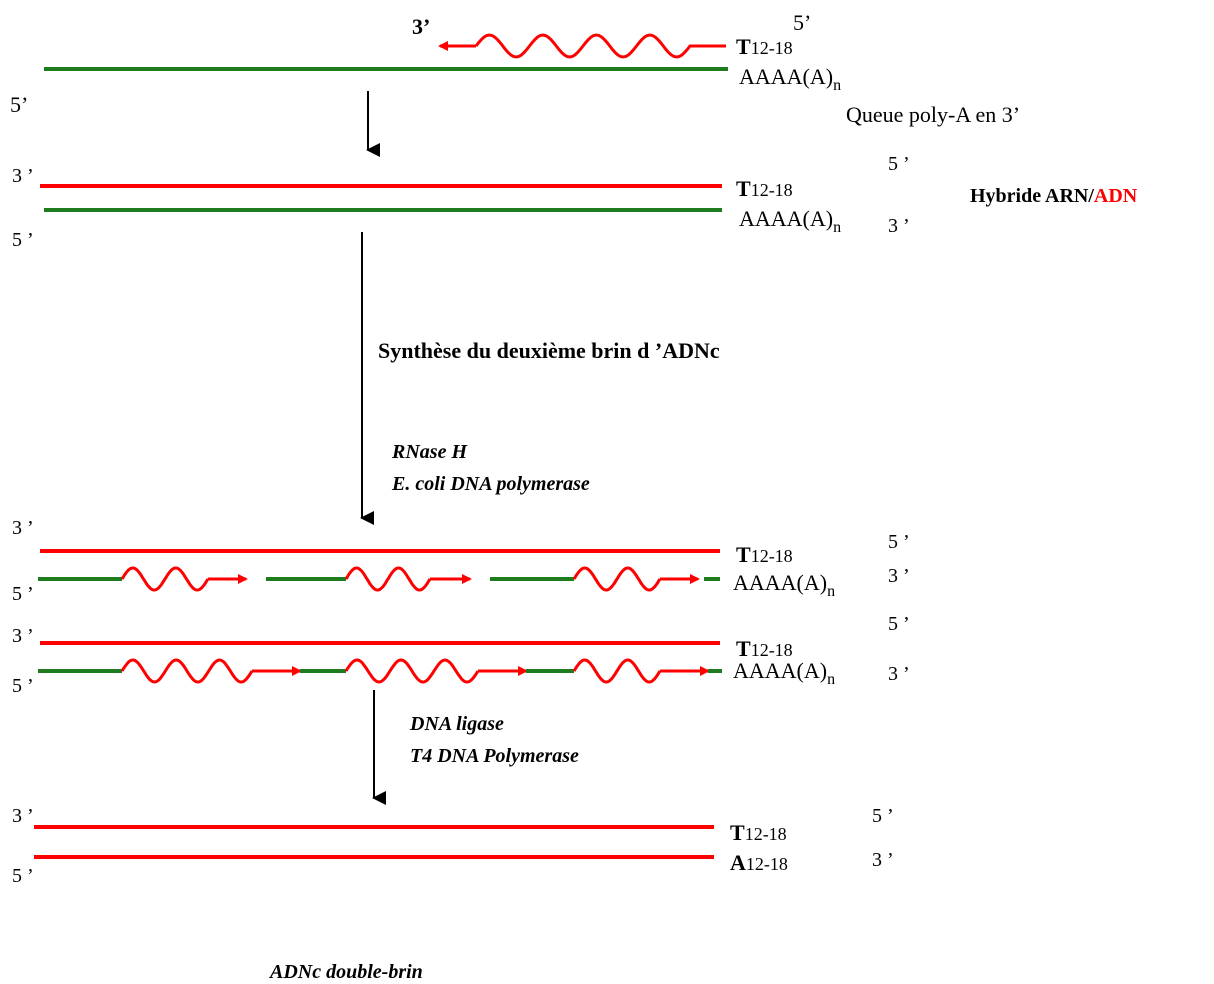 Image resolution: width=1214 pixels, height=984 pixels. I want to click on rnase-h-label: RNase H, so click(429, 452).